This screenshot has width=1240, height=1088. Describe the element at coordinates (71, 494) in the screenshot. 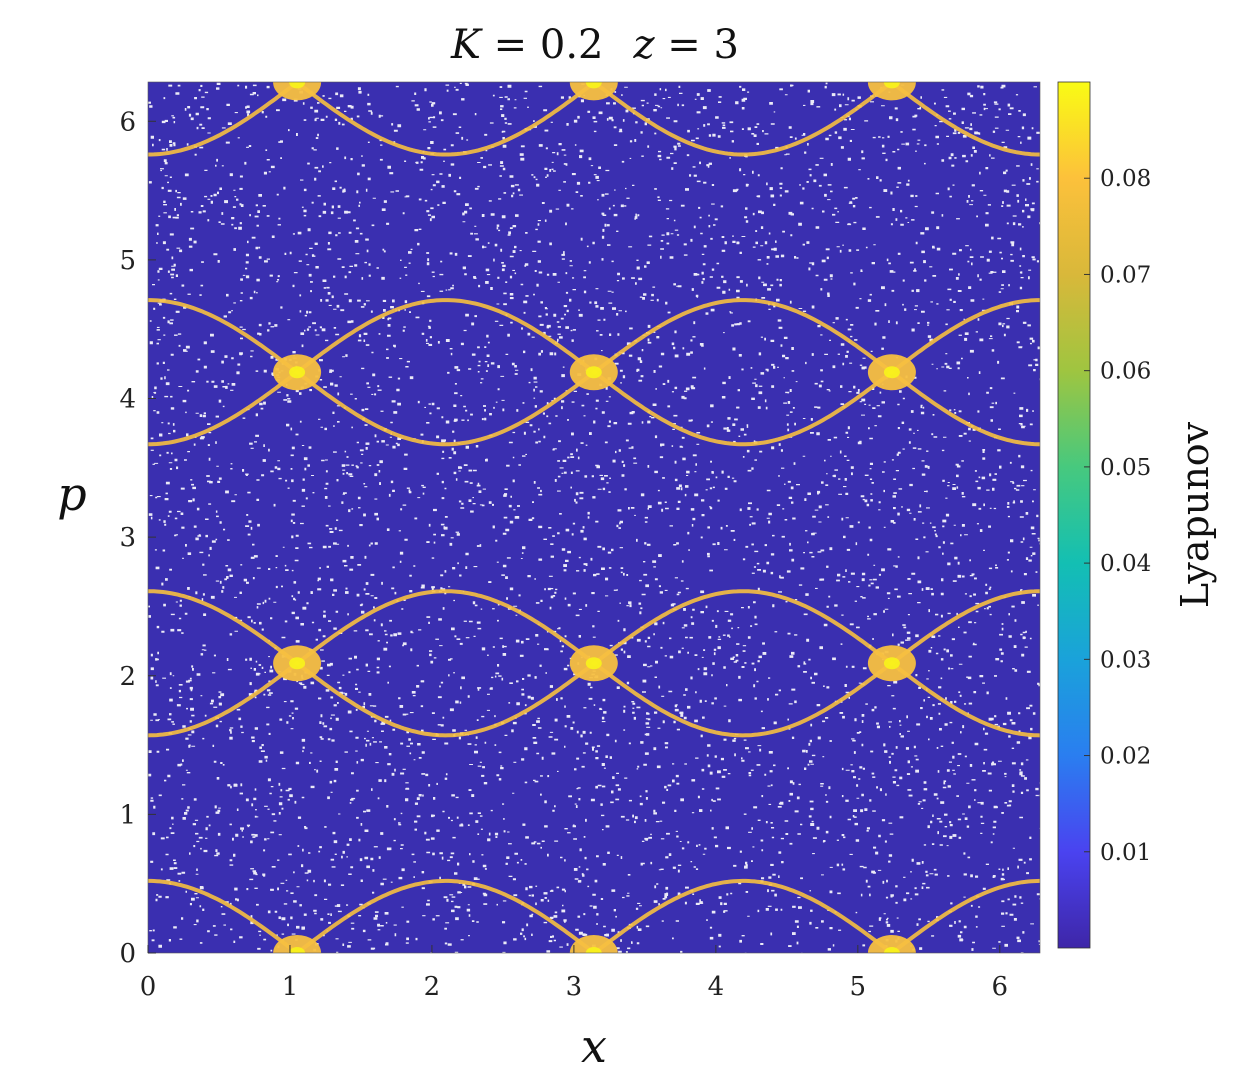

I see `y-axis-title: p` at that location.